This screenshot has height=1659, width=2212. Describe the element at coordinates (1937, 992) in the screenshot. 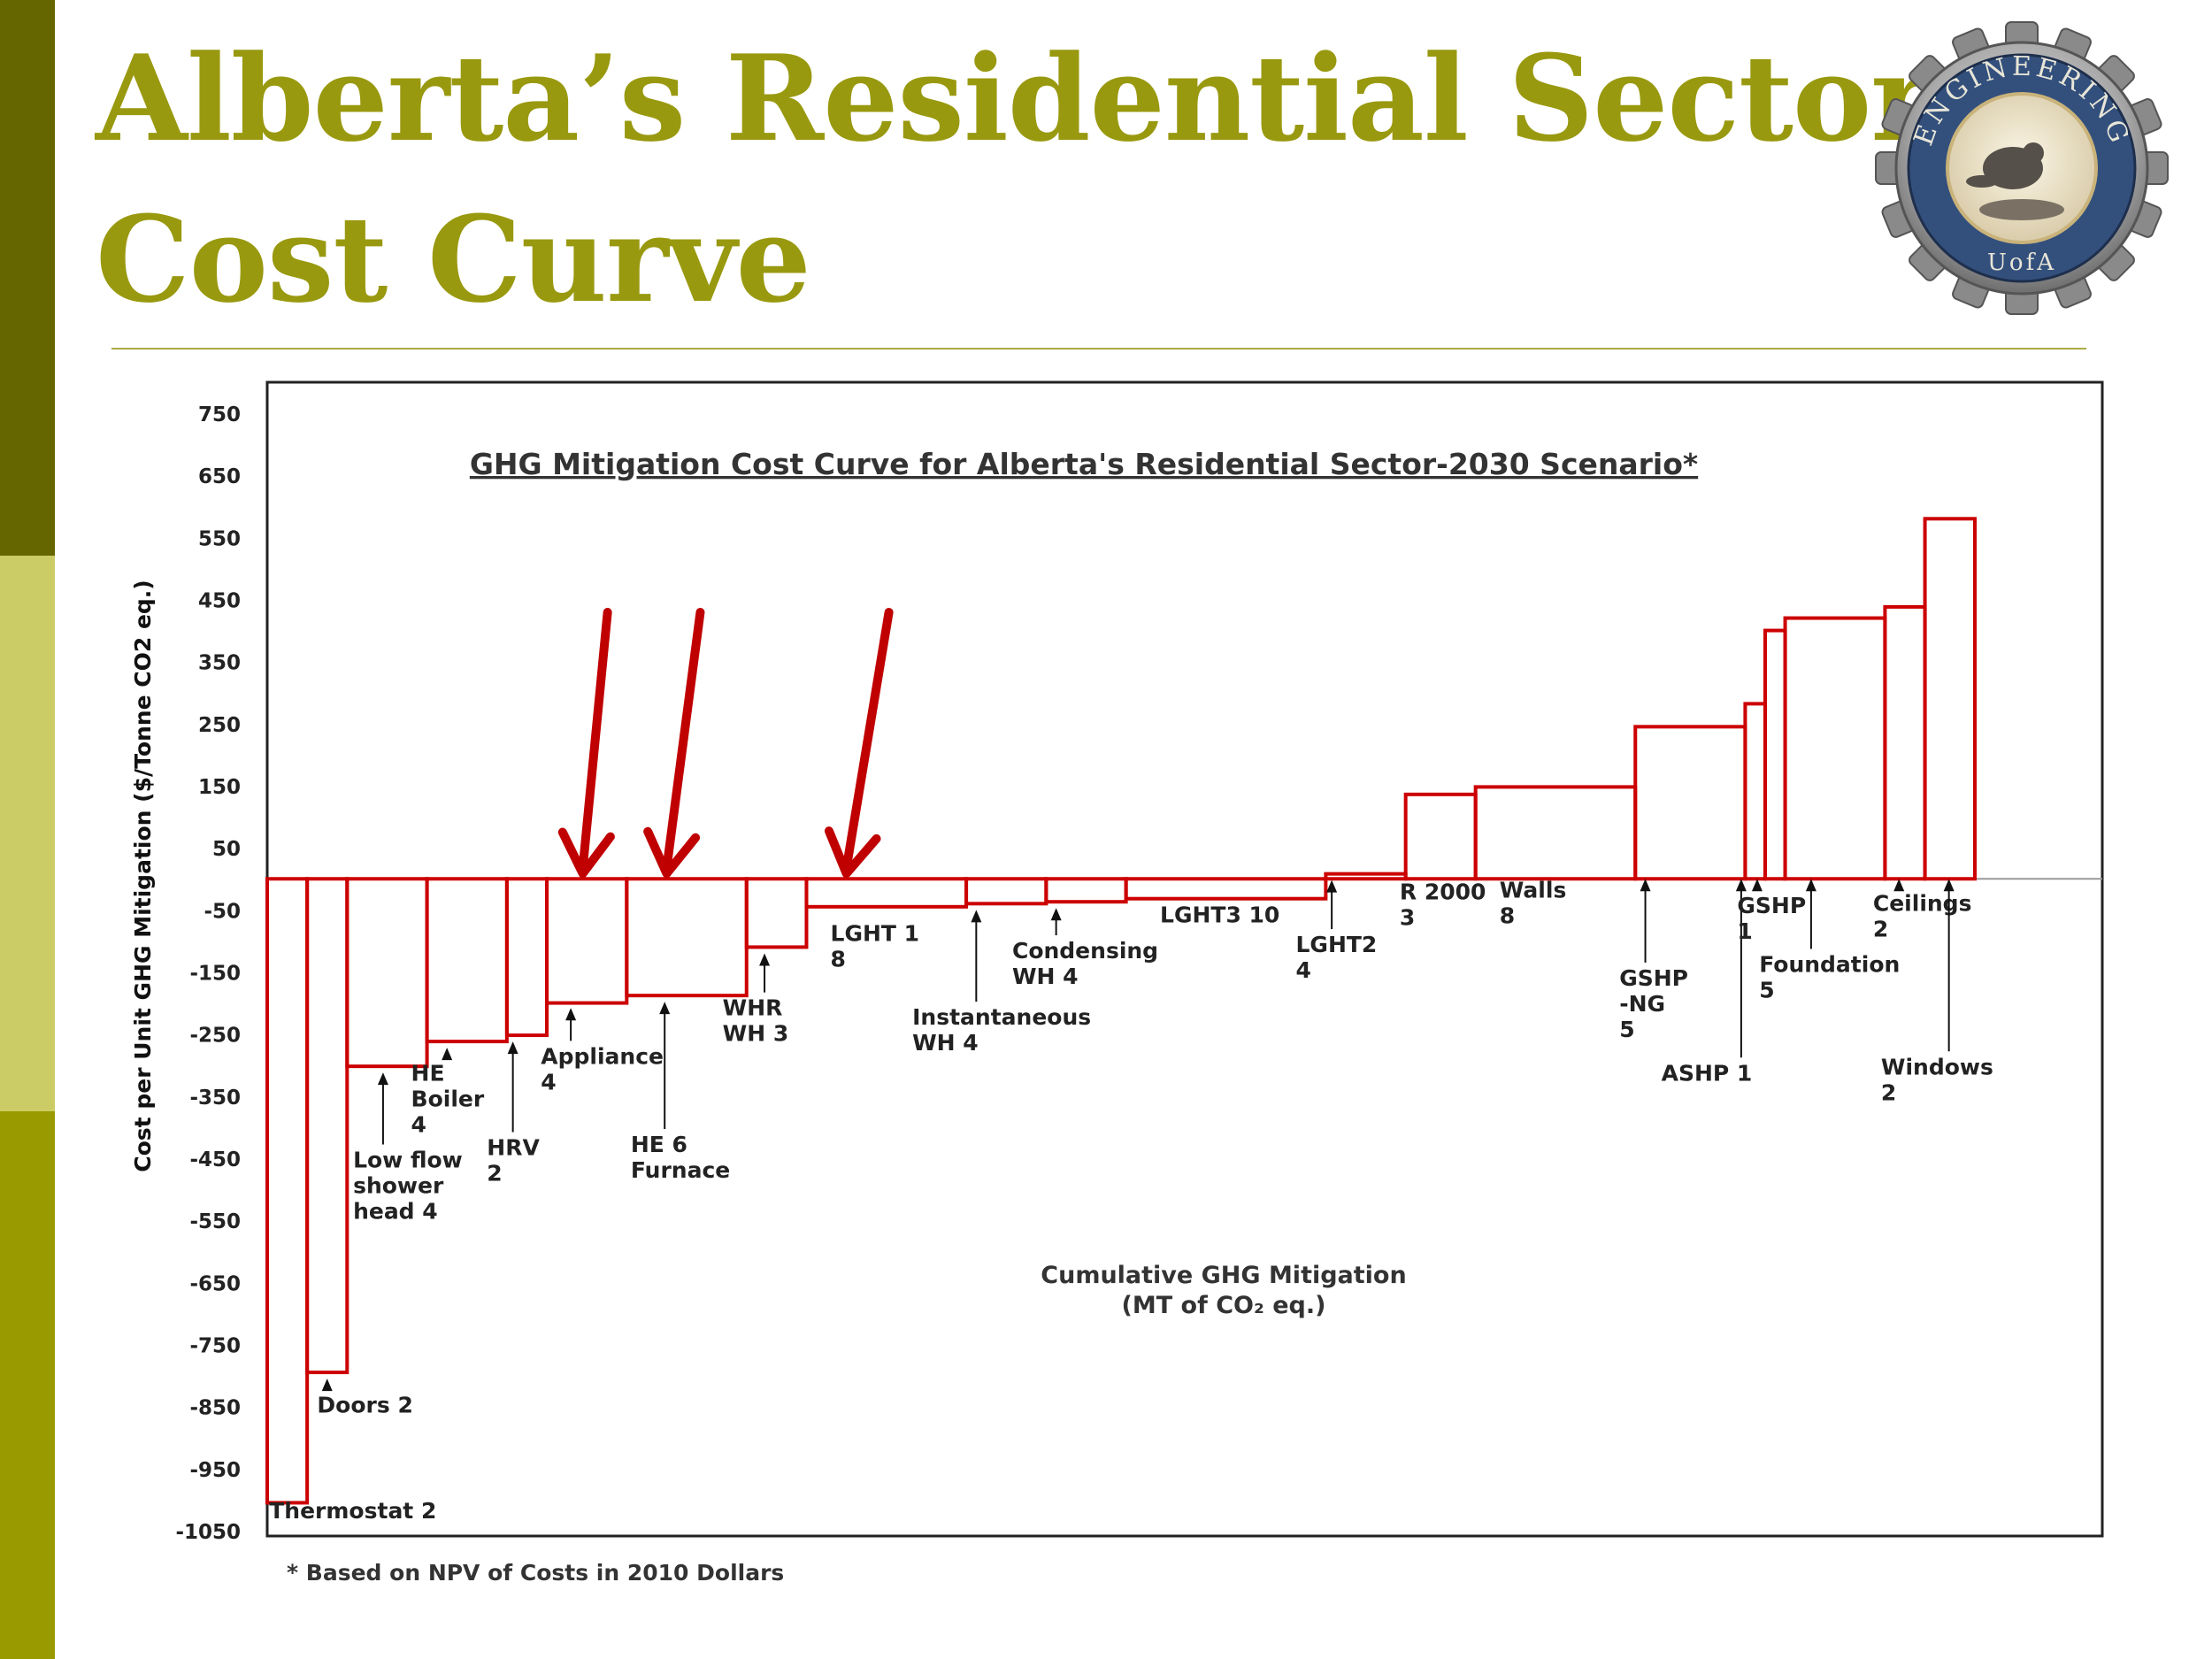

I see `measure-label: Windows 2` at that location.